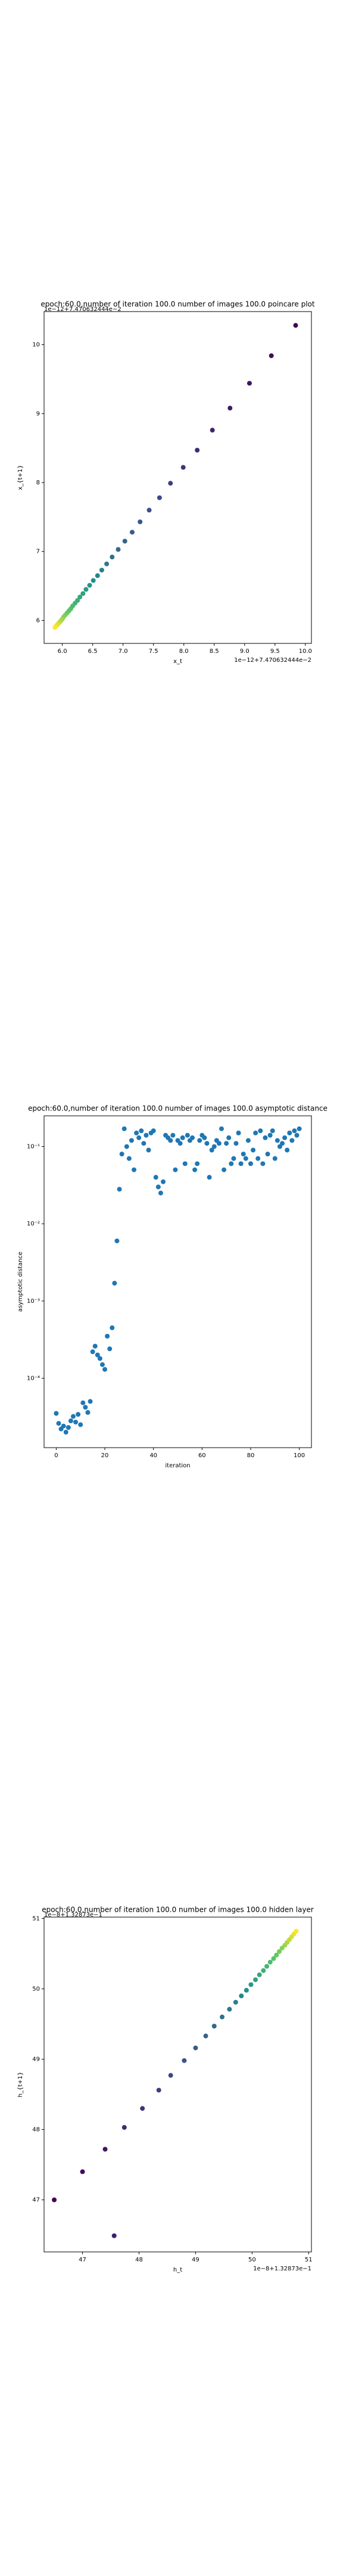 This screenshot has height=2576, width=343. I want to click on x-tick-label: 8.0, so click(184, 651).